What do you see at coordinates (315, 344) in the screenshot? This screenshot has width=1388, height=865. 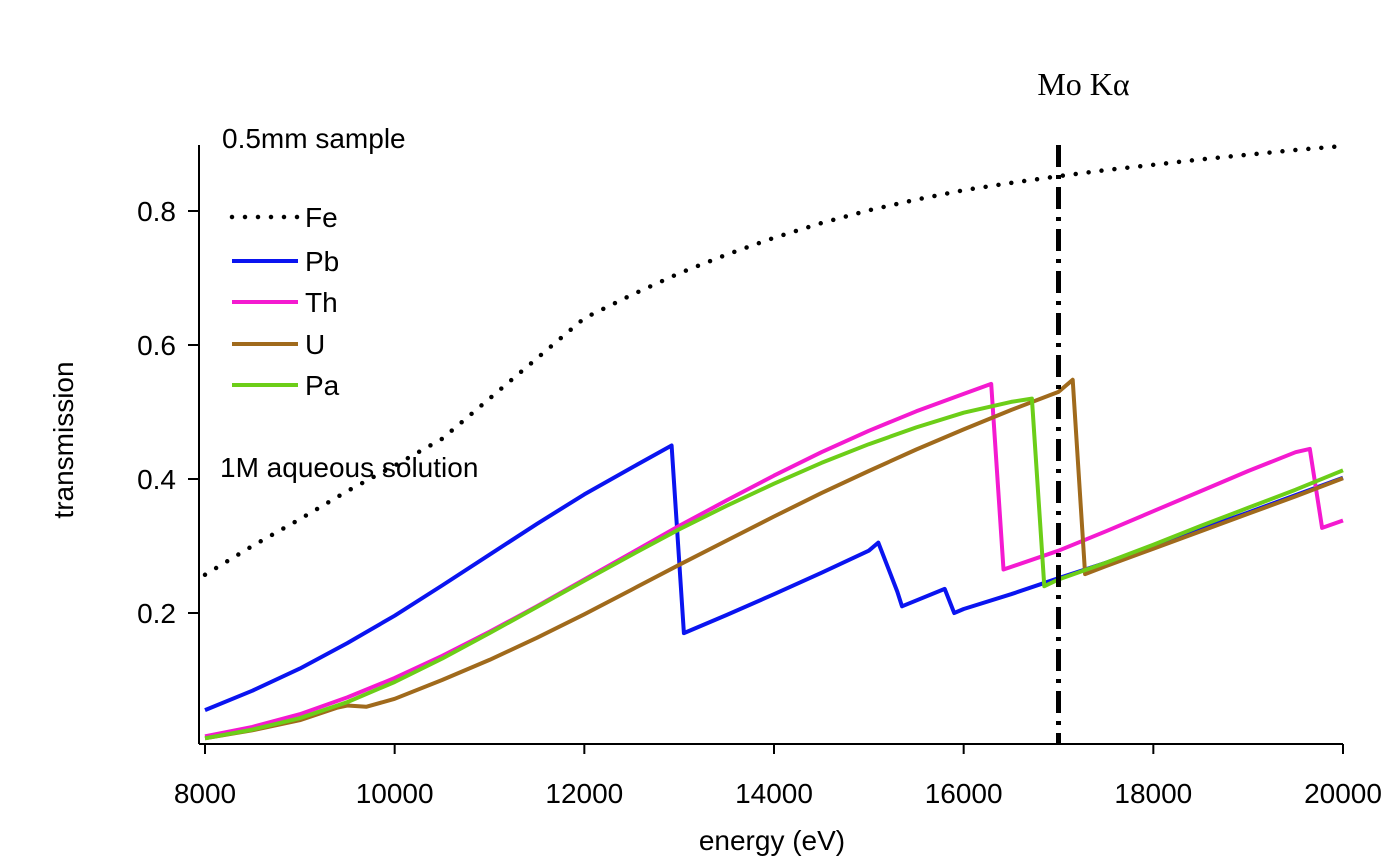 I see `legend-label-u: U` at bounding box center [315, 344].